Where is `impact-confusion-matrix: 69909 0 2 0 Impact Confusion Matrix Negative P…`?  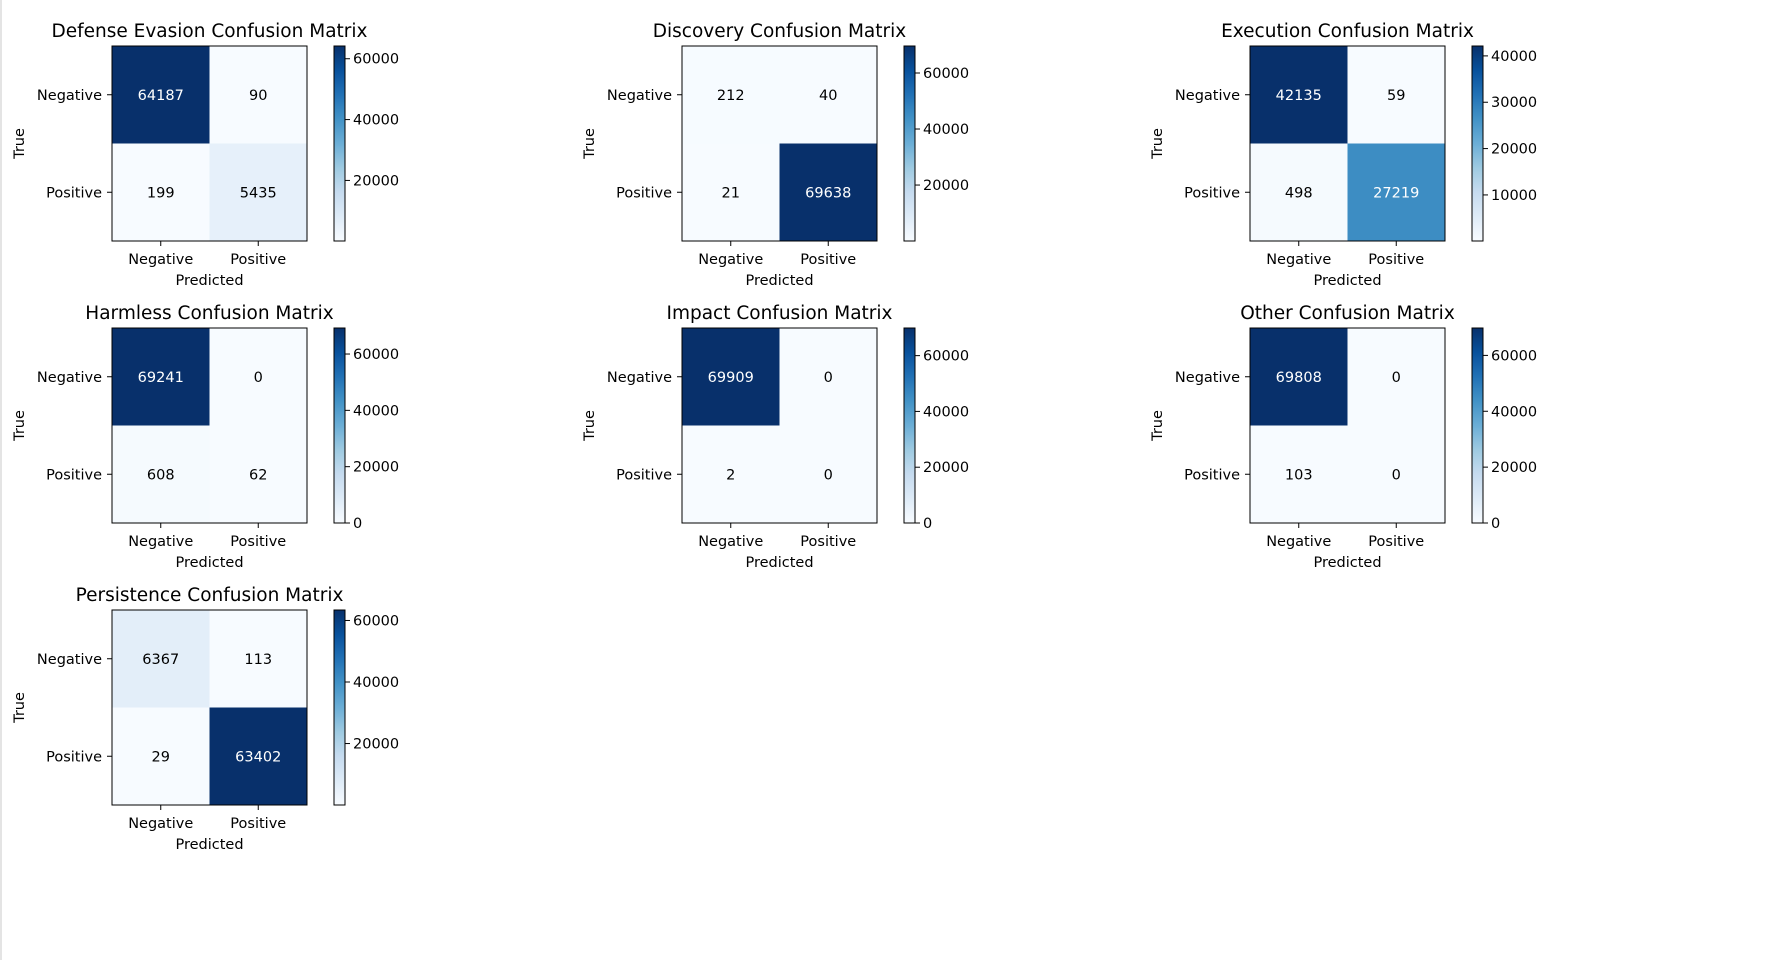 impact-confusion-matrix: 69909 0 2 0 Impact Confusion Matrix Negative P… is located at coordinates (775, 437).